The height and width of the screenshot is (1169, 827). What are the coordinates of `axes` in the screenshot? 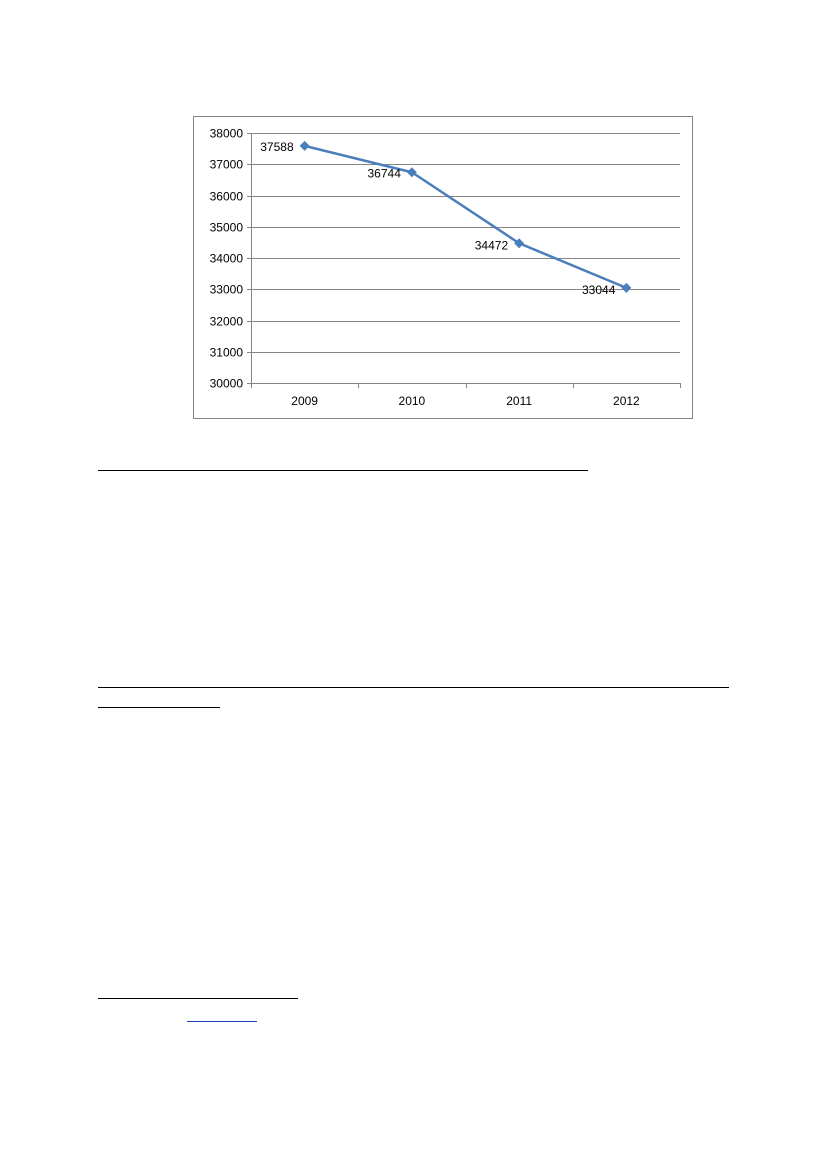 It's located at (464, 260).